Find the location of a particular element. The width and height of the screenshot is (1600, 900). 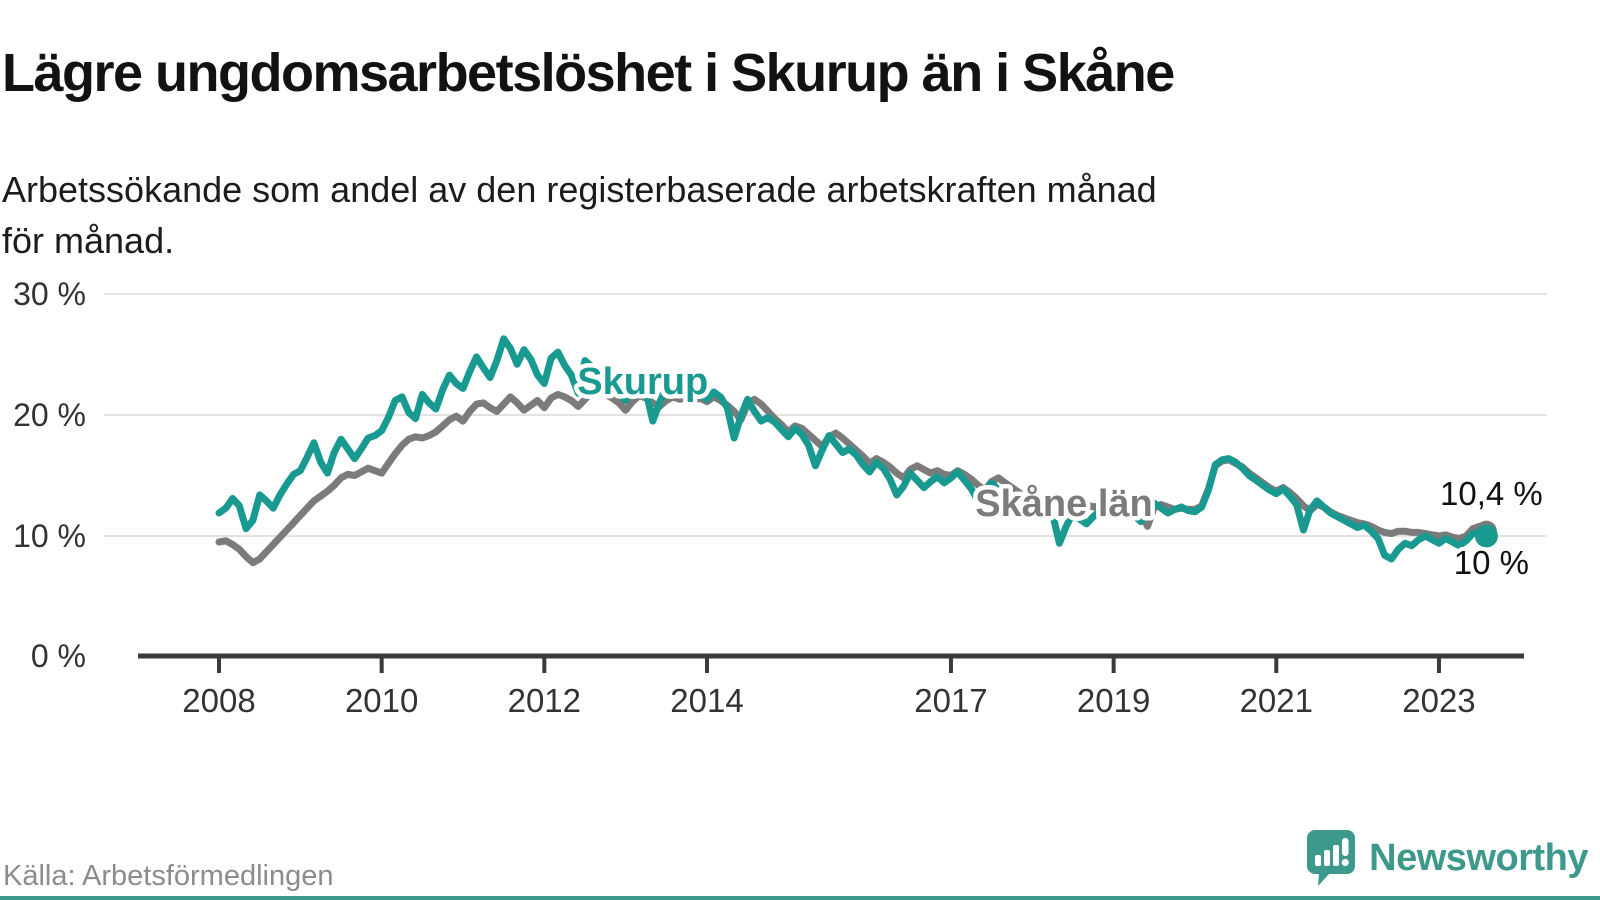

x-tick-label-2008: 2008 is located at coordinates (218, 700).